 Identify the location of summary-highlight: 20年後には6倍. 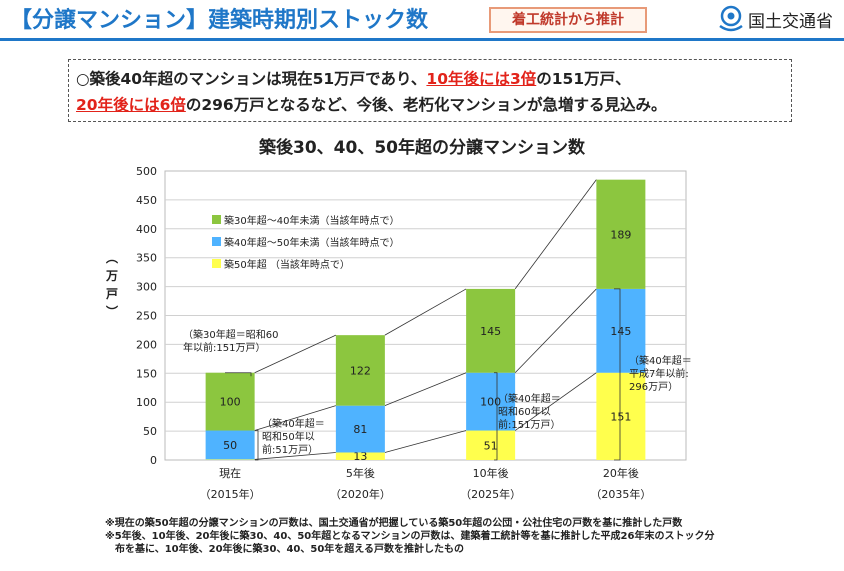
(131, 105).